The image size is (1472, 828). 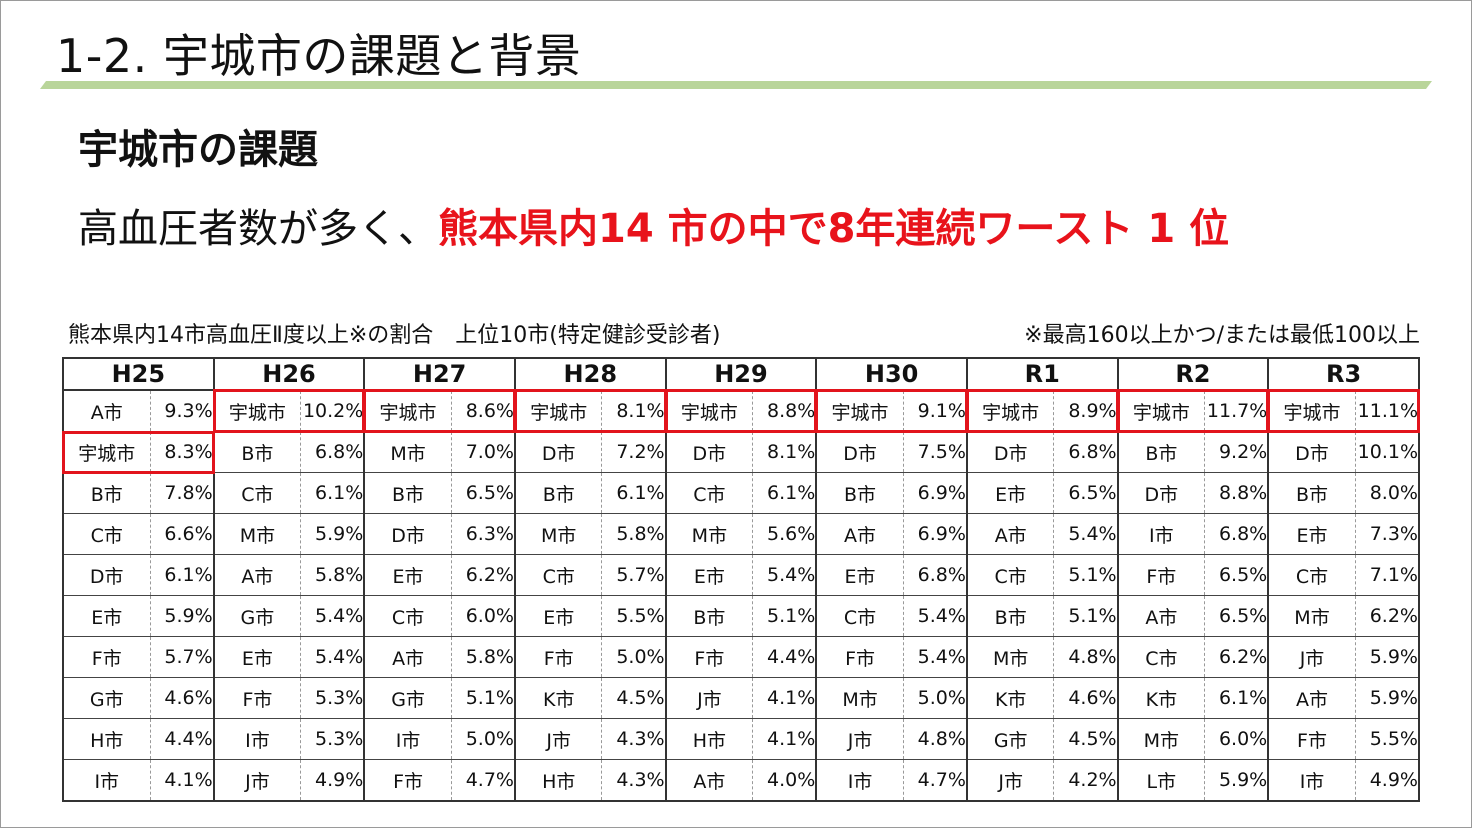 I want to click on table-header-row: H25 H26 H27 H28 H29 H30 R1 R2 R3, so click(x=741, y=374).